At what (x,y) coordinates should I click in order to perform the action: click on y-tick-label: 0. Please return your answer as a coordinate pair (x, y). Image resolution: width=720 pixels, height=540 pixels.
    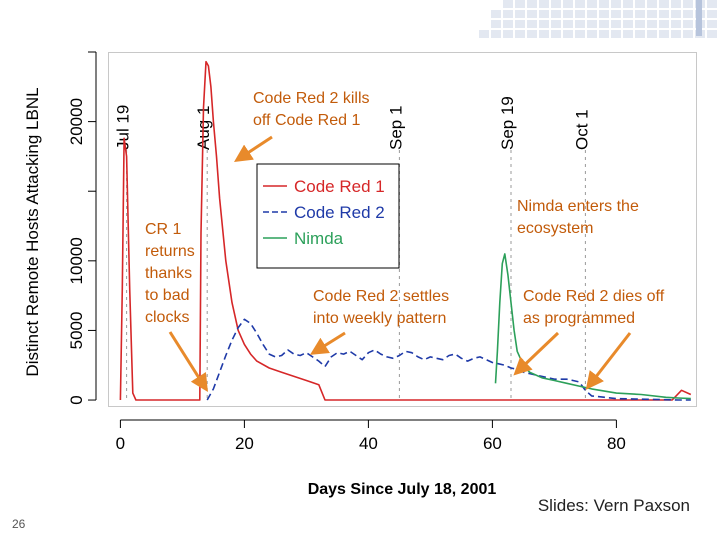
    Looking at the image, I should click on (76, 399).